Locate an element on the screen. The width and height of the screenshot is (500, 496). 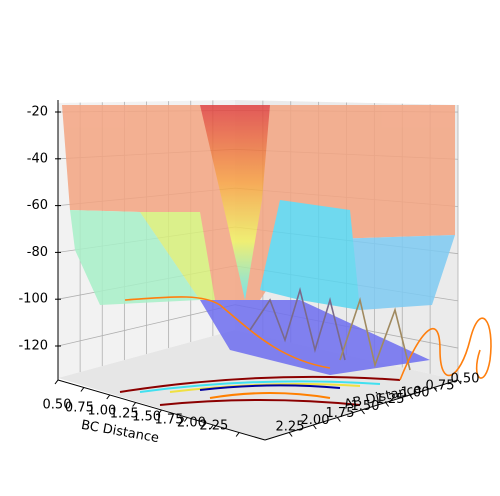
x-tick-label: 2.00 is located at coordinates (191, 423).